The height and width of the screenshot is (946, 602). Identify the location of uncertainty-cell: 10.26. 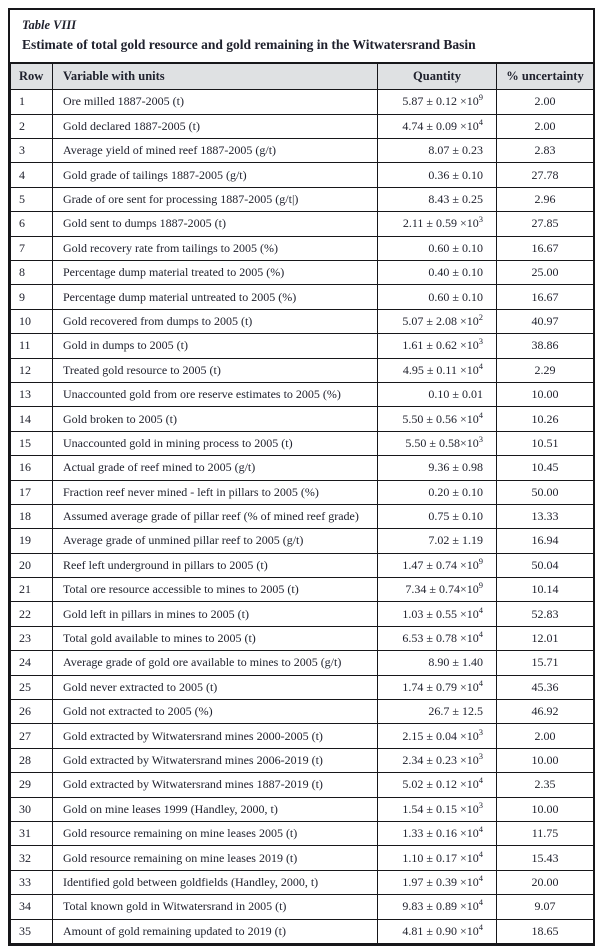
(545, 419).